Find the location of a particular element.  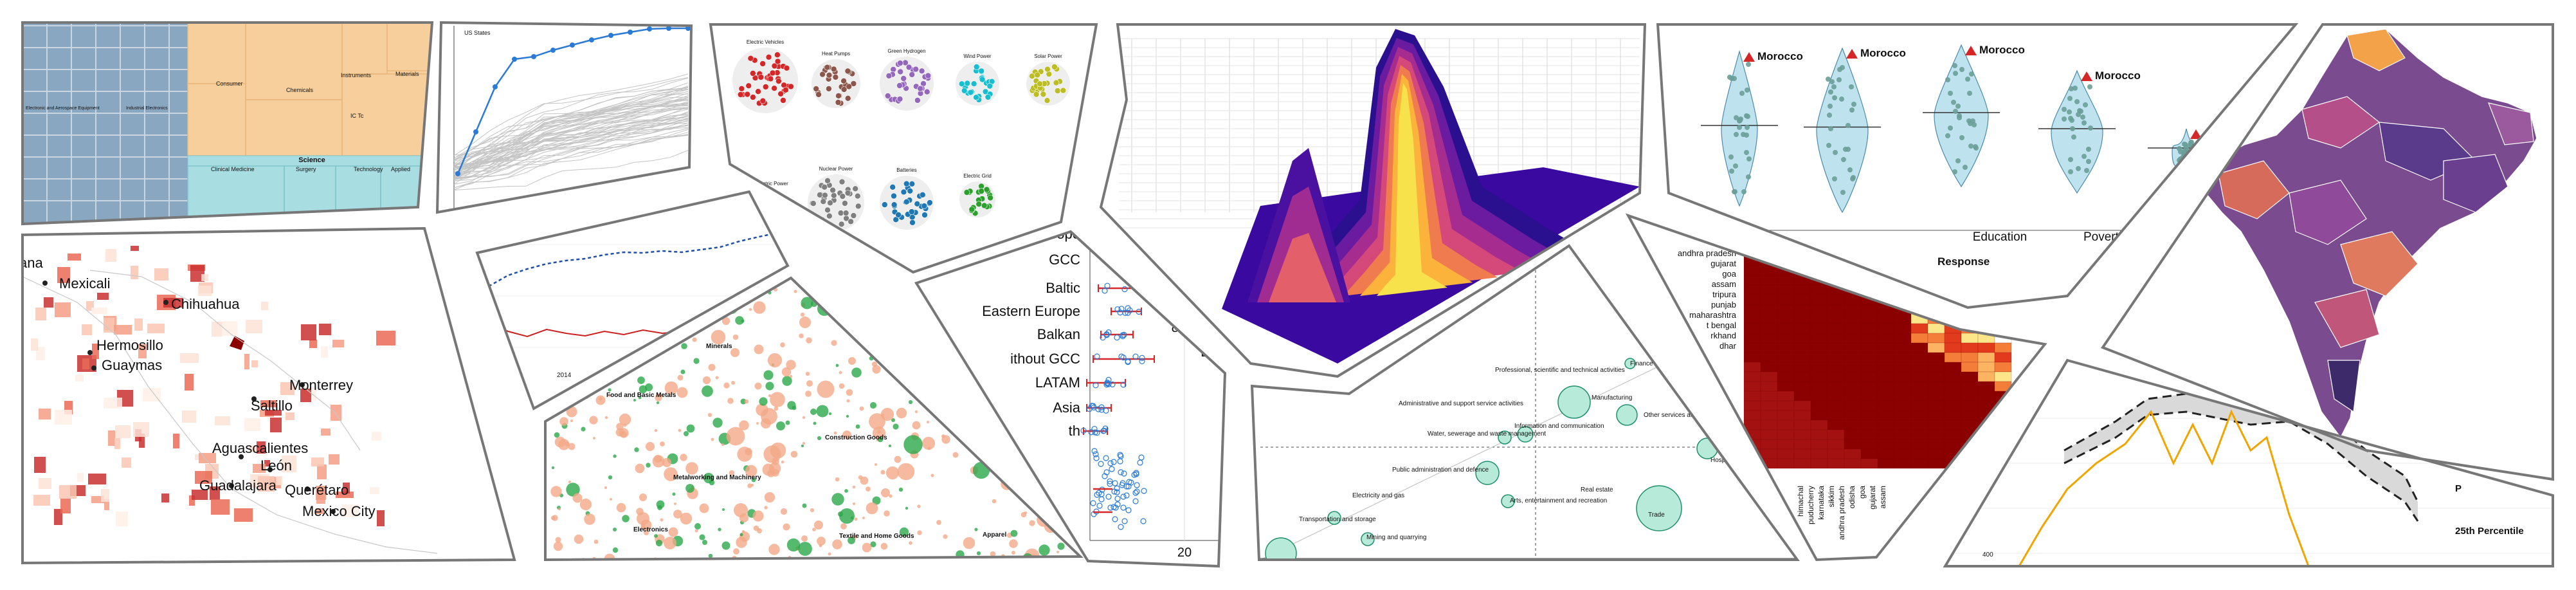

sector-label: Mining and quarrying is located at coordinates (1396, 537).